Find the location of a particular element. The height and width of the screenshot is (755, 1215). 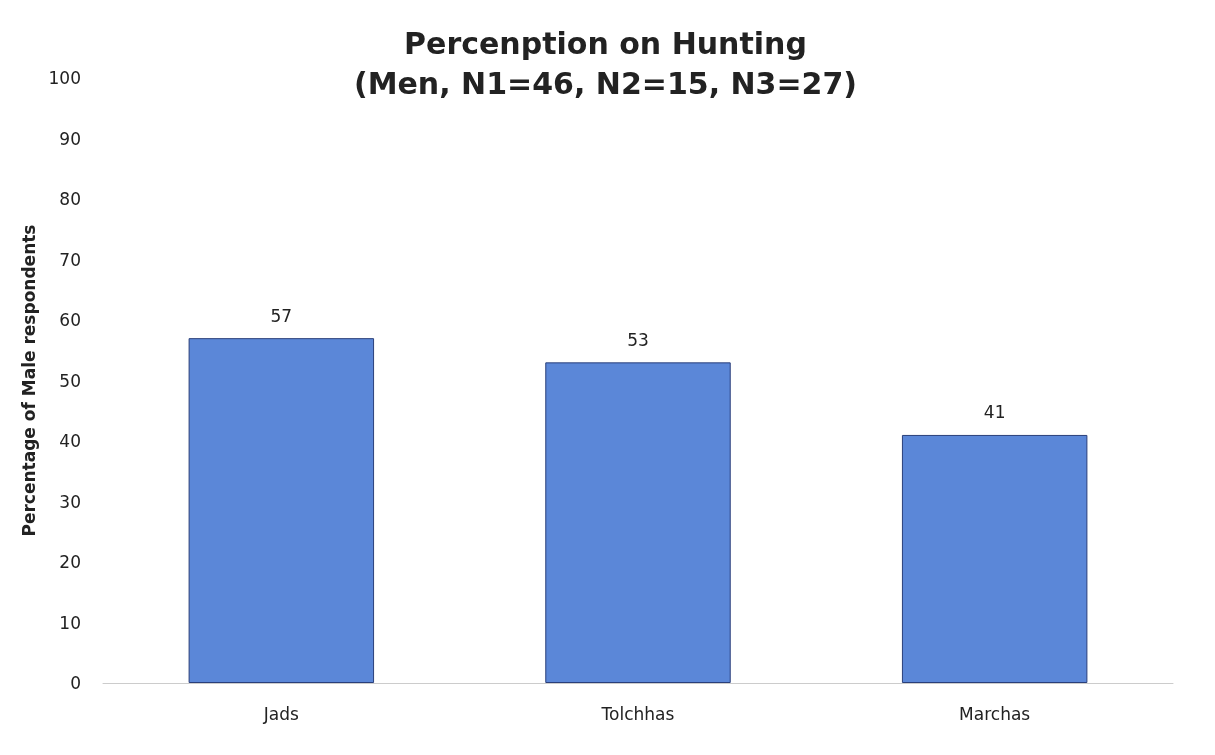

y-tick-label: 20 is located at coordinates (70, 562).